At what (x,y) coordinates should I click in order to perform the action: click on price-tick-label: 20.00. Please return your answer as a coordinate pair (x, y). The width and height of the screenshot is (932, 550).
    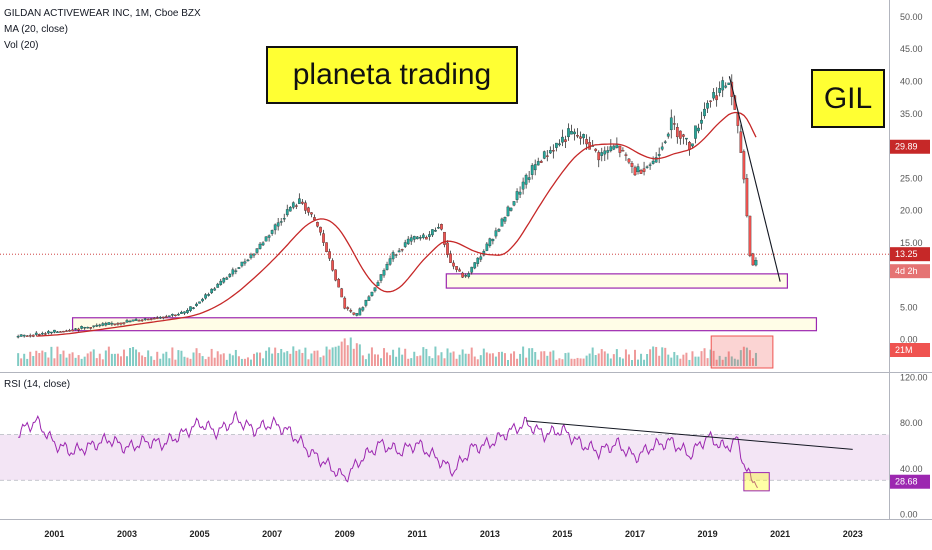
    Looking at the image, I should click on (911, 211).